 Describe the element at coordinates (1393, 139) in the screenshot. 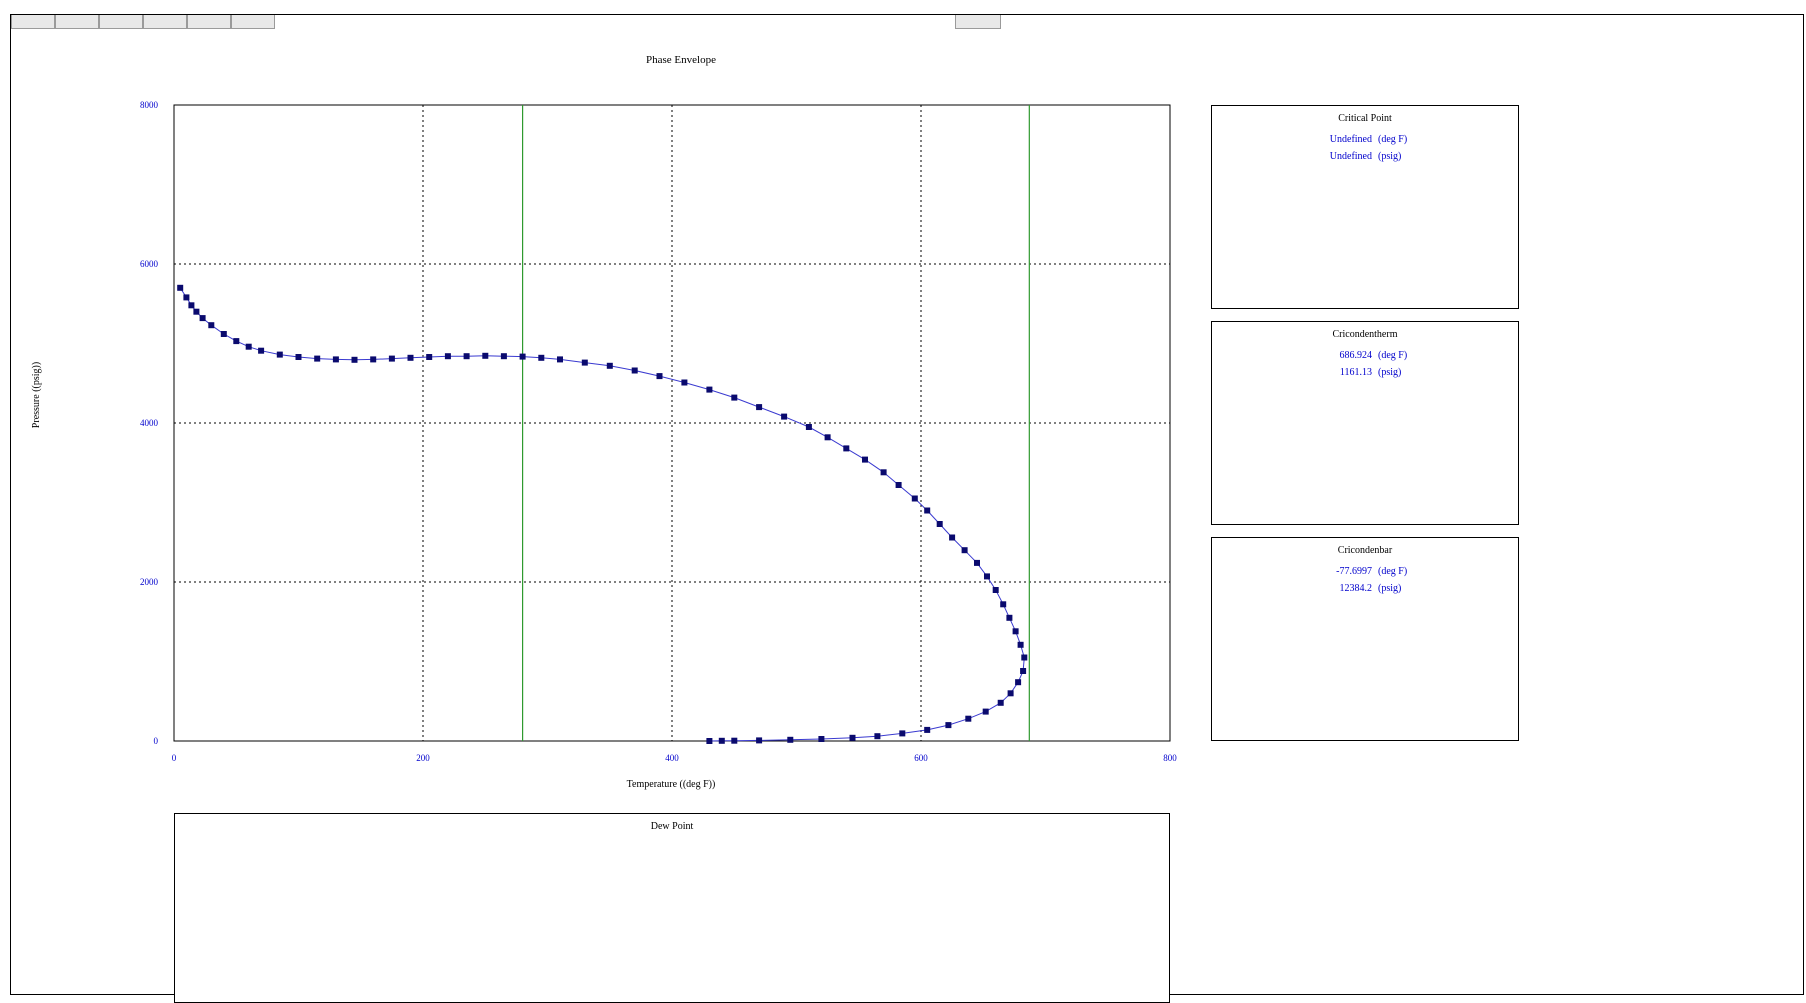

I see `critical-point-temp-unit: (deg F)` at that location.